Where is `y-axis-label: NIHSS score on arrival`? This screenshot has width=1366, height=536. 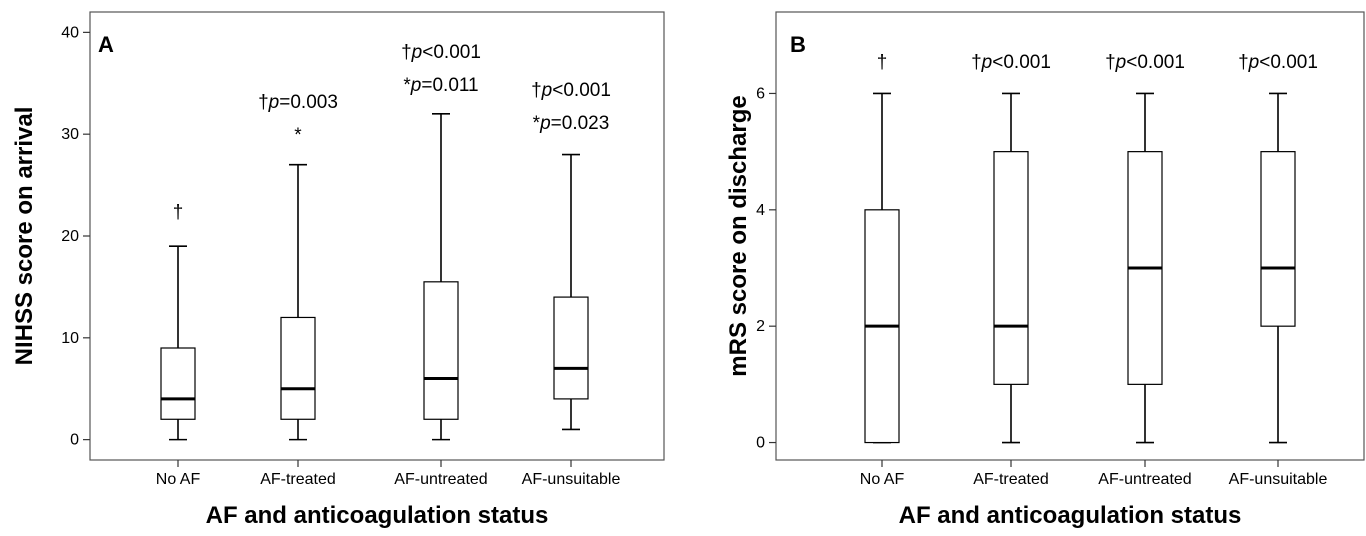 y-axis-label: NIHSS score on arrival is located at coordinates (24, 236).